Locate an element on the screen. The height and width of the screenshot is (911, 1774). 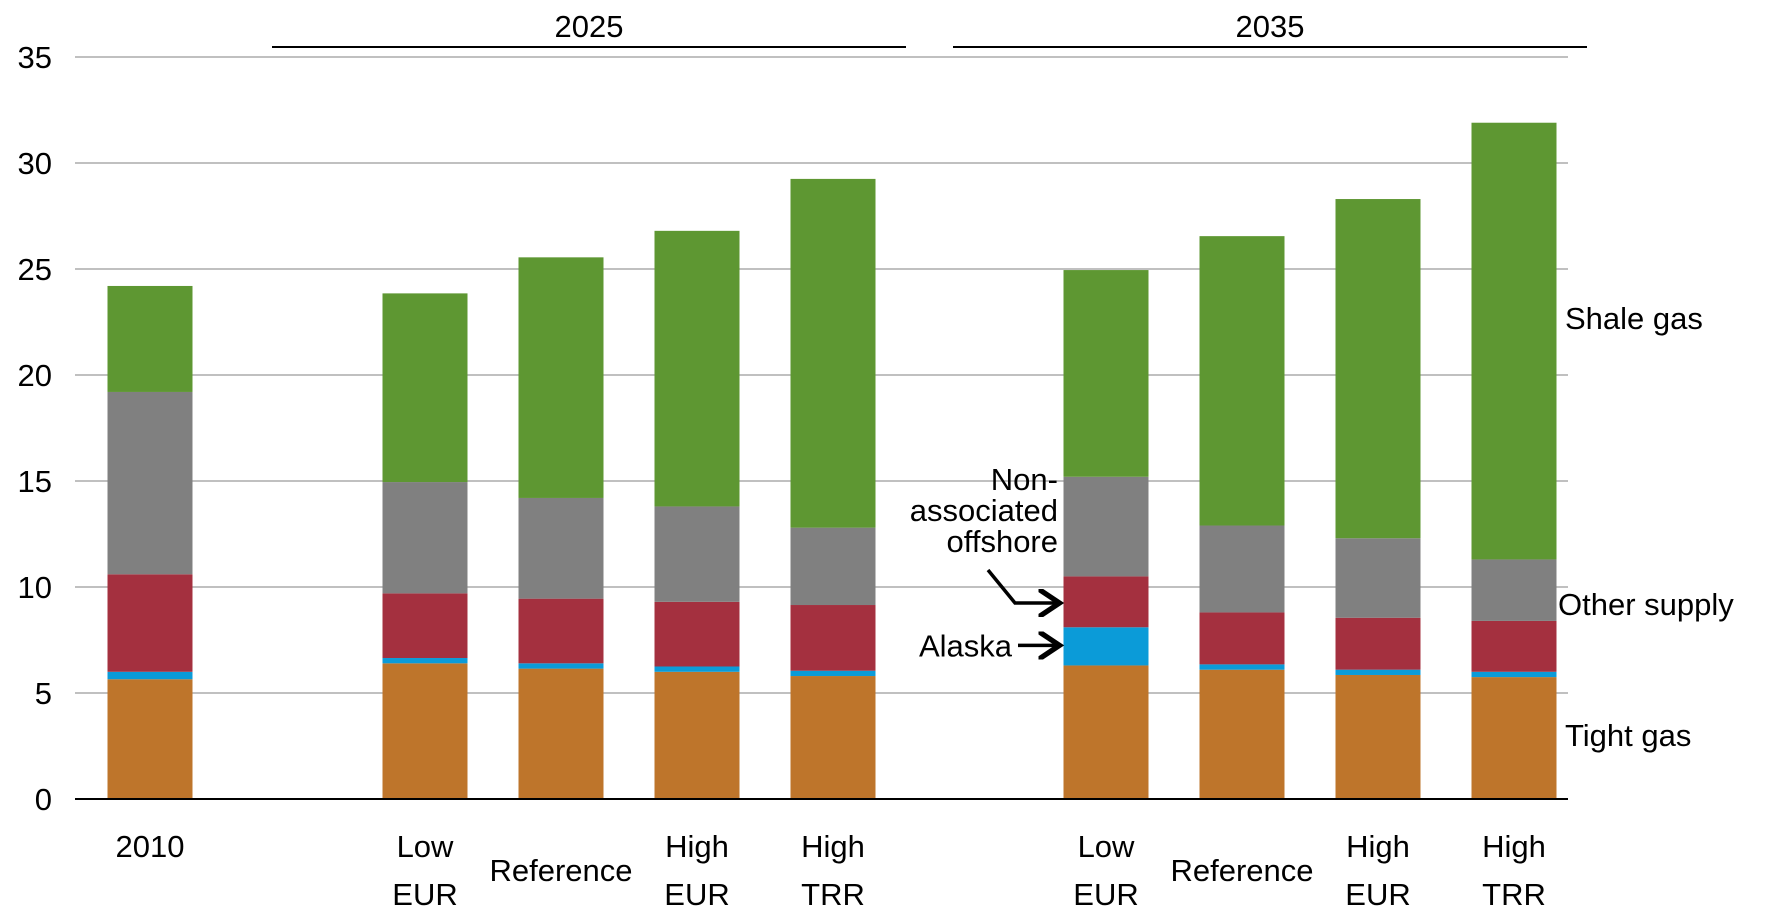
series-label-tight: Tight gas is located at coordinates (1628, 735).